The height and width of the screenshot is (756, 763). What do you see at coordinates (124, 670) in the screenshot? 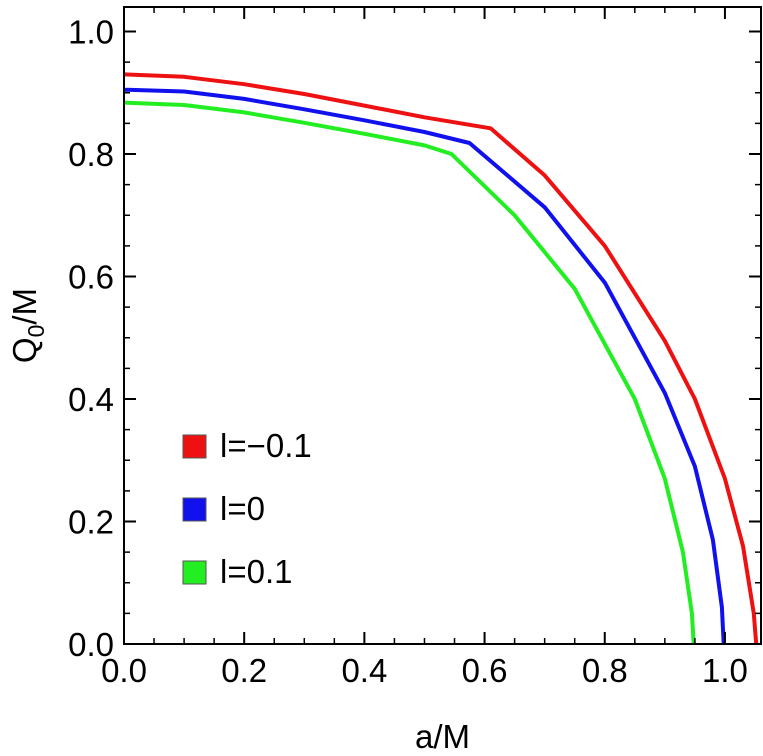
I see `x-tick-label: 0.0` at bounding box center [124, 670].